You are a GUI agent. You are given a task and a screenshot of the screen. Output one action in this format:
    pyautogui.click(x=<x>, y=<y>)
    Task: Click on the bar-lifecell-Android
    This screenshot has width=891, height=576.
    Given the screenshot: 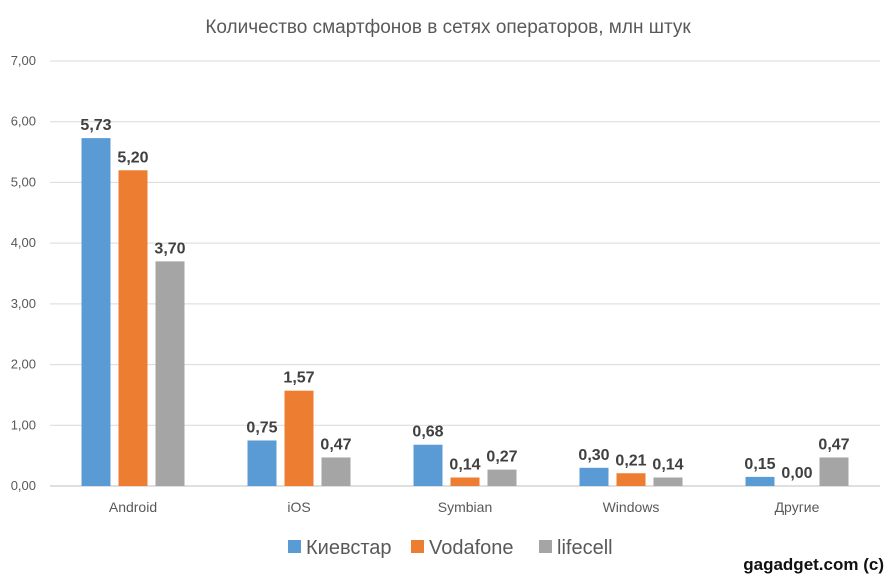 What is the action you would take?
    pyautogui.click(x=170, y=373)
    